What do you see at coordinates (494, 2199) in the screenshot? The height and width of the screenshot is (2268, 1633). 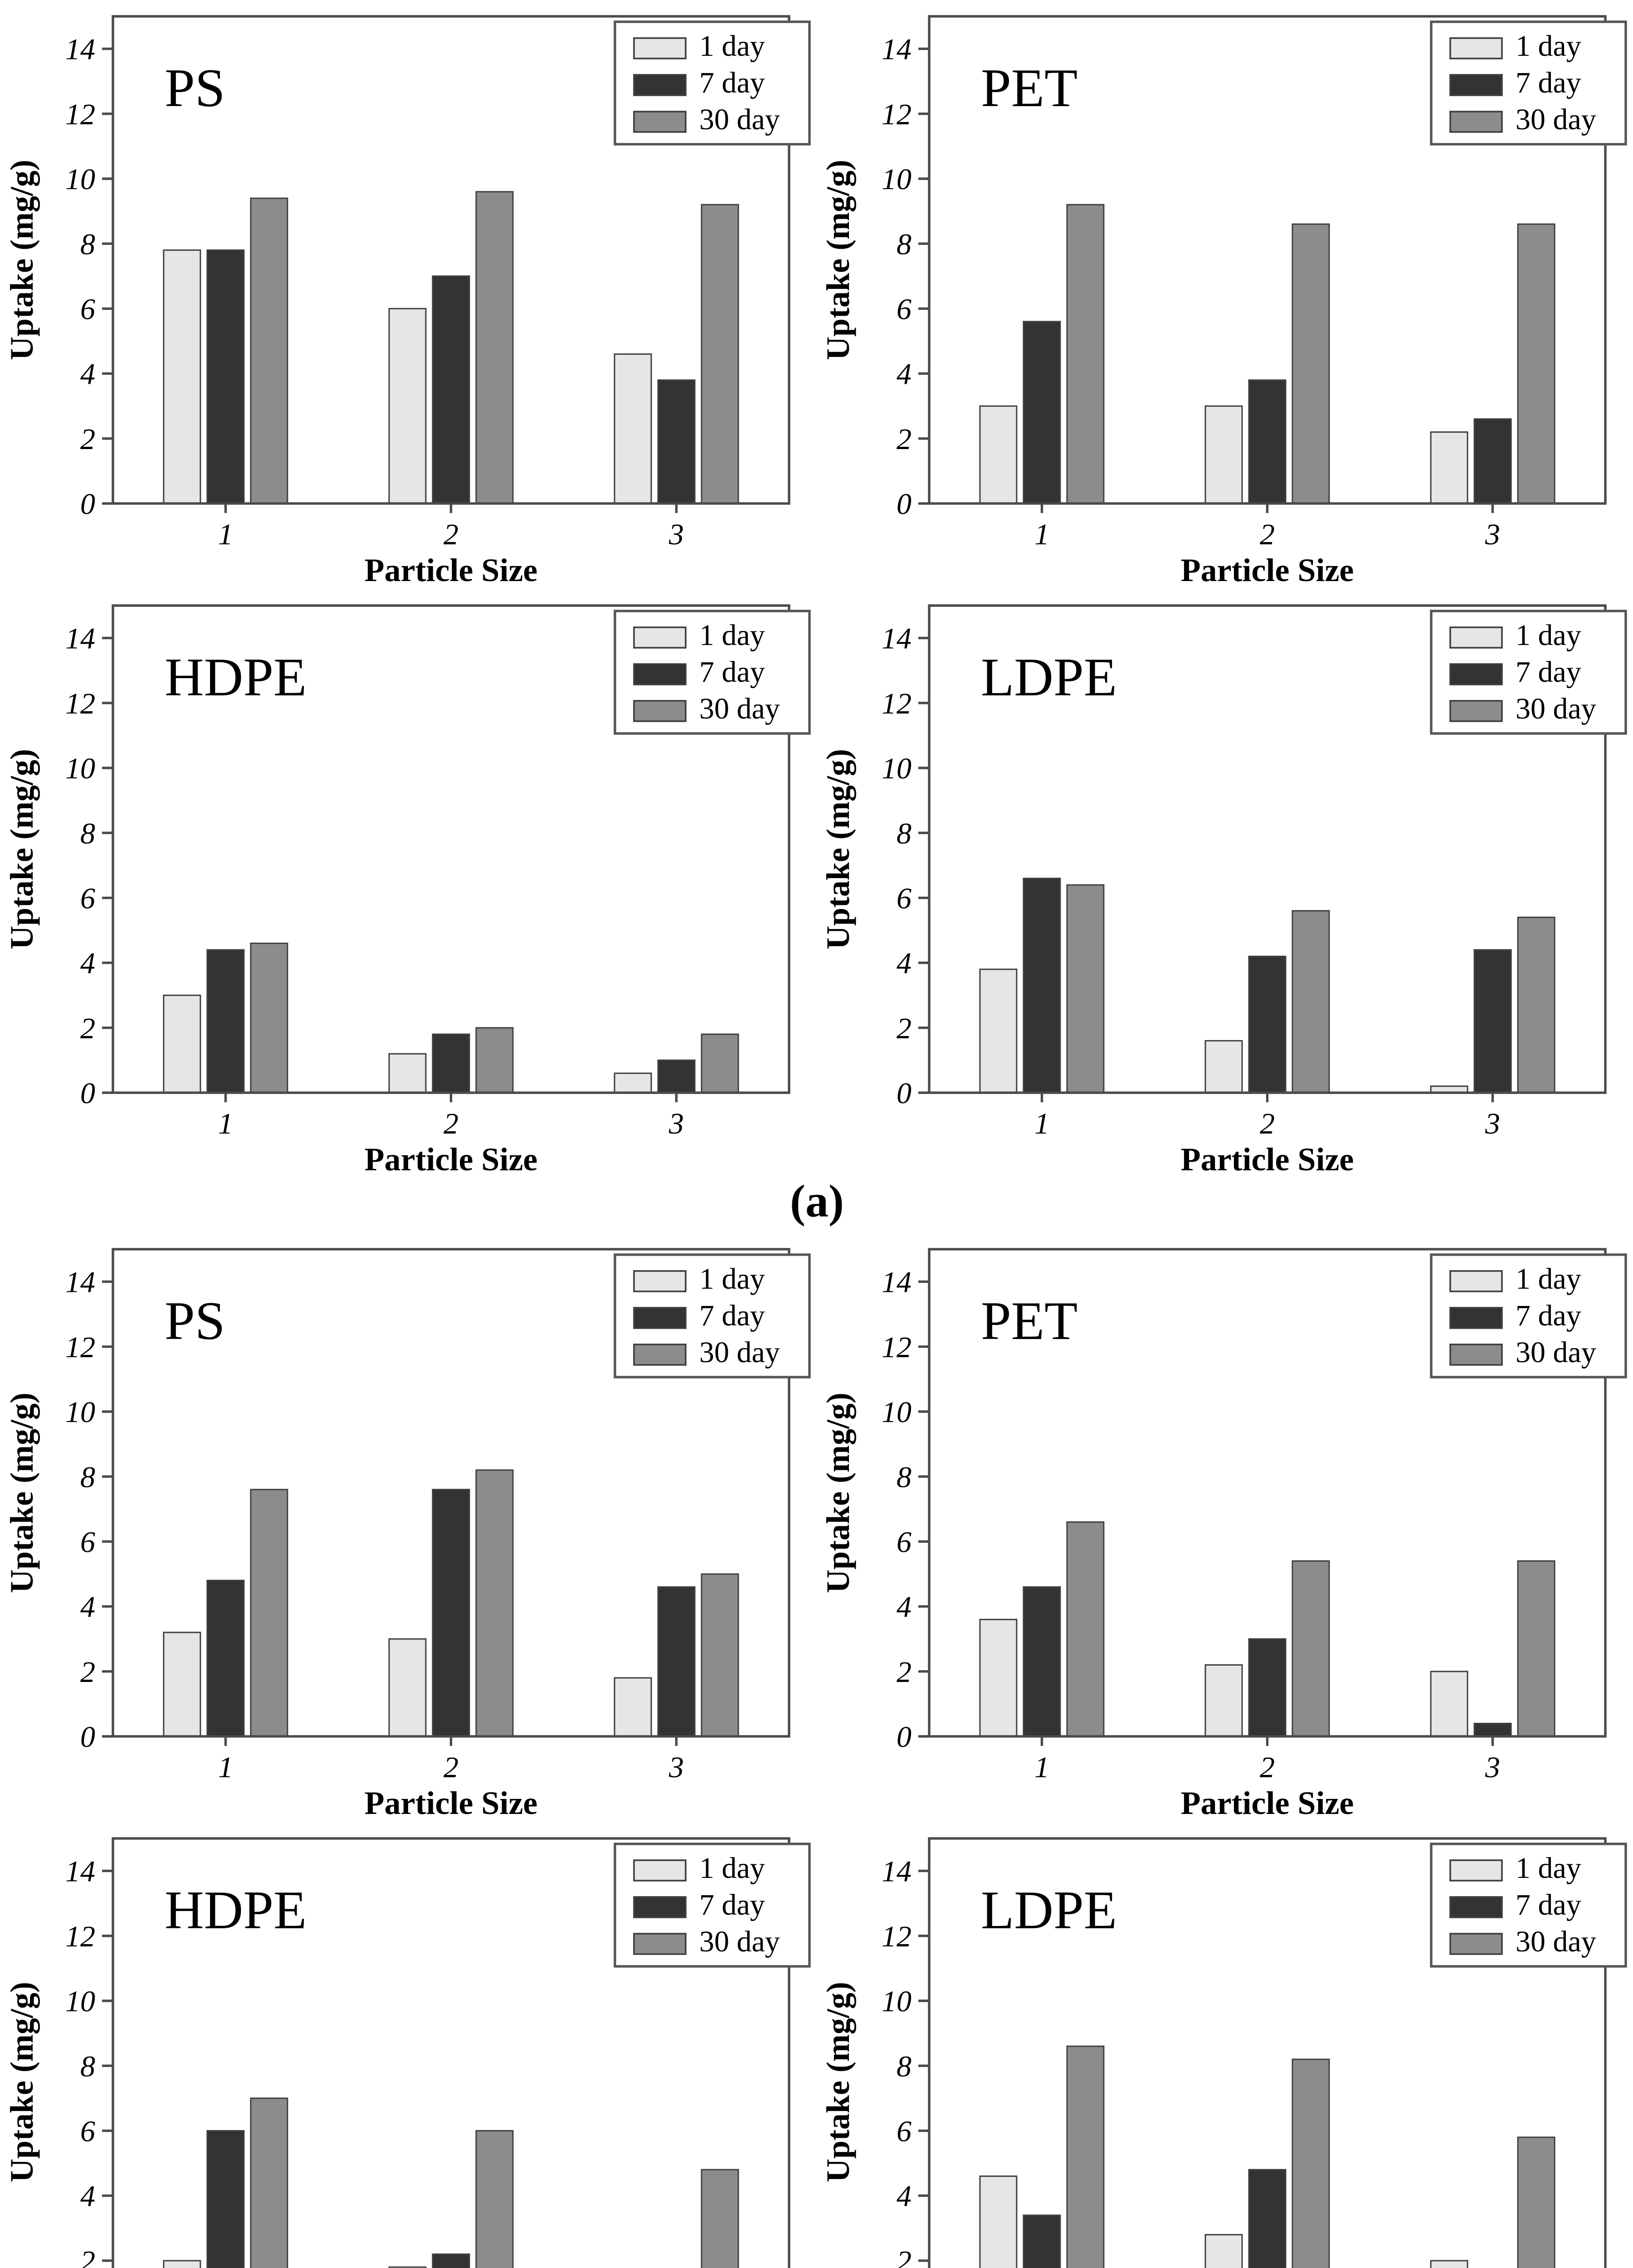 I see `bar-30day-size2` at bounding box center [494, 2199].